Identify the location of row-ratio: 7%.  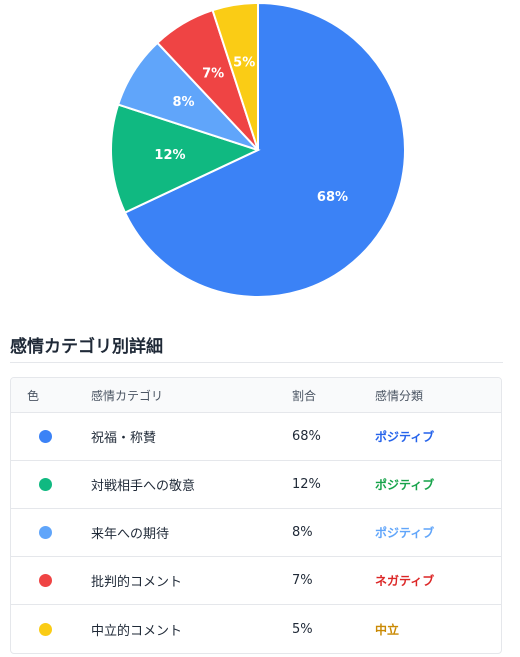
(302, 580).